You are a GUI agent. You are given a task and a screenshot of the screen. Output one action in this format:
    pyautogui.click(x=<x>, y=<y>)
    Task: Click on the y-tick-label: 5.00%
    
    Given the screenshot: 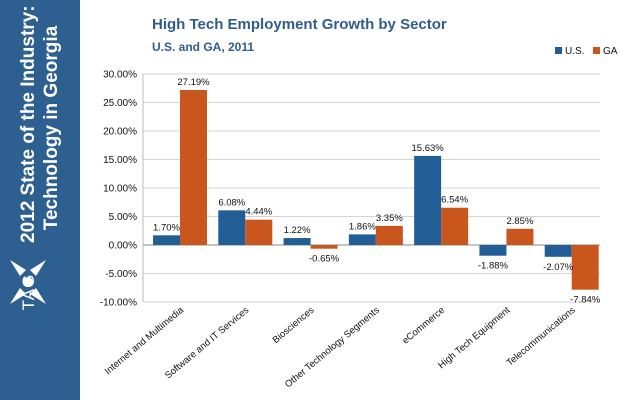 What is the action you would take?
    pyautogui.click(x=123, y=217)
    